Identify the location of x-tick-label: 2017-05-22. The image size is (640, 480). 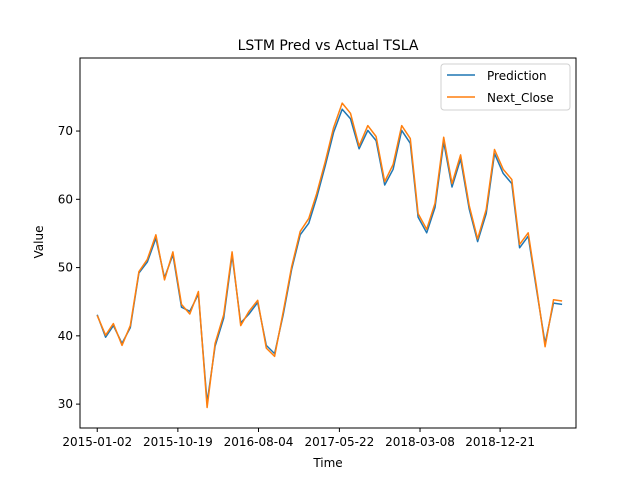
(340, 442).